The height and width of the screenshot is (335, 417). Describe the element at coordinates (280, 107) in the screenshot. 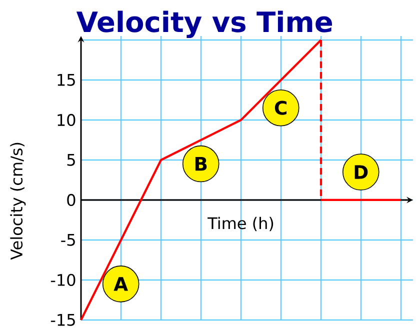

I see `annotation: C` at that location.